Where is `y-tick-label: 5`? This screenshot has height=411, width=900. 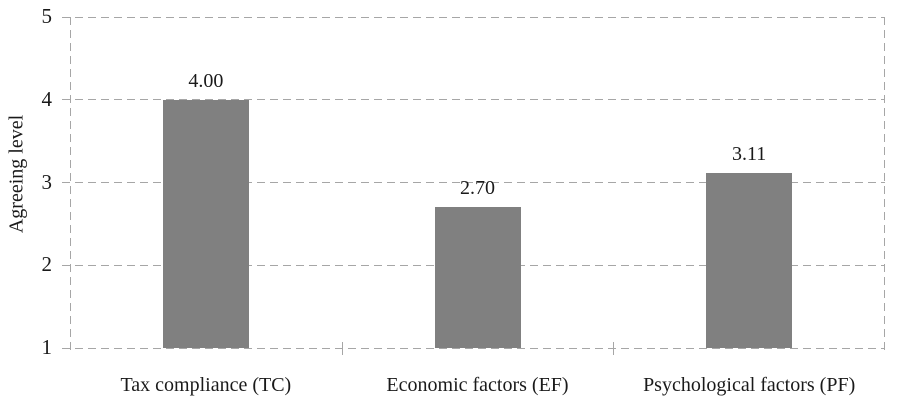 y-tick-label: 5 is located at coordinates (47, 16).